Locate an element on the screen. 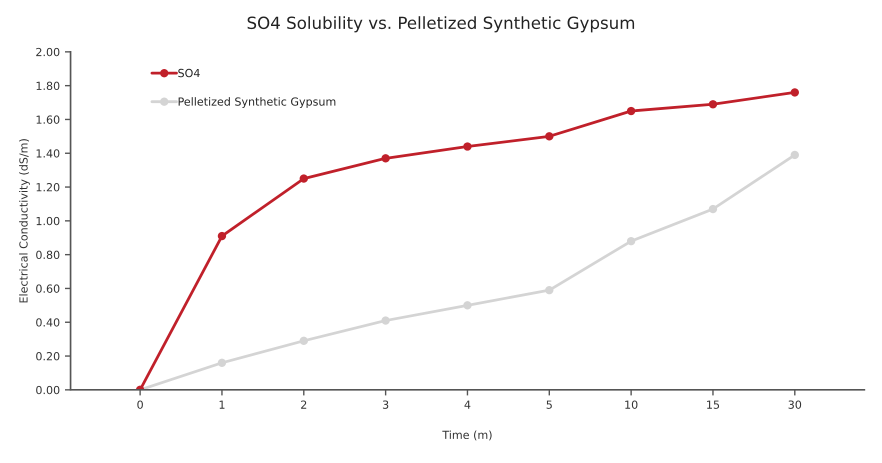  x-tick-label: 30 is located at coordinates (795, 404).